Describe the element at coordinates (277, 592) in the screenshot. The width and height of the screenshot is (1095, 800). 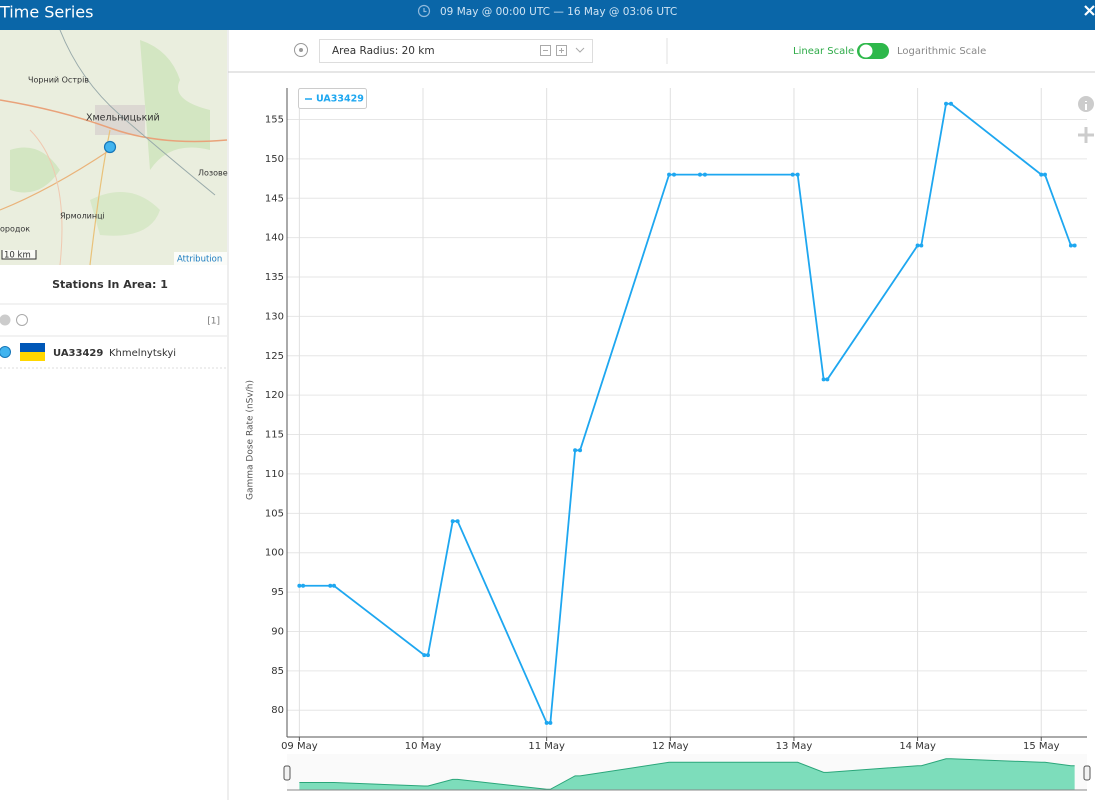
I see `y-tick-label: 95` at that location.